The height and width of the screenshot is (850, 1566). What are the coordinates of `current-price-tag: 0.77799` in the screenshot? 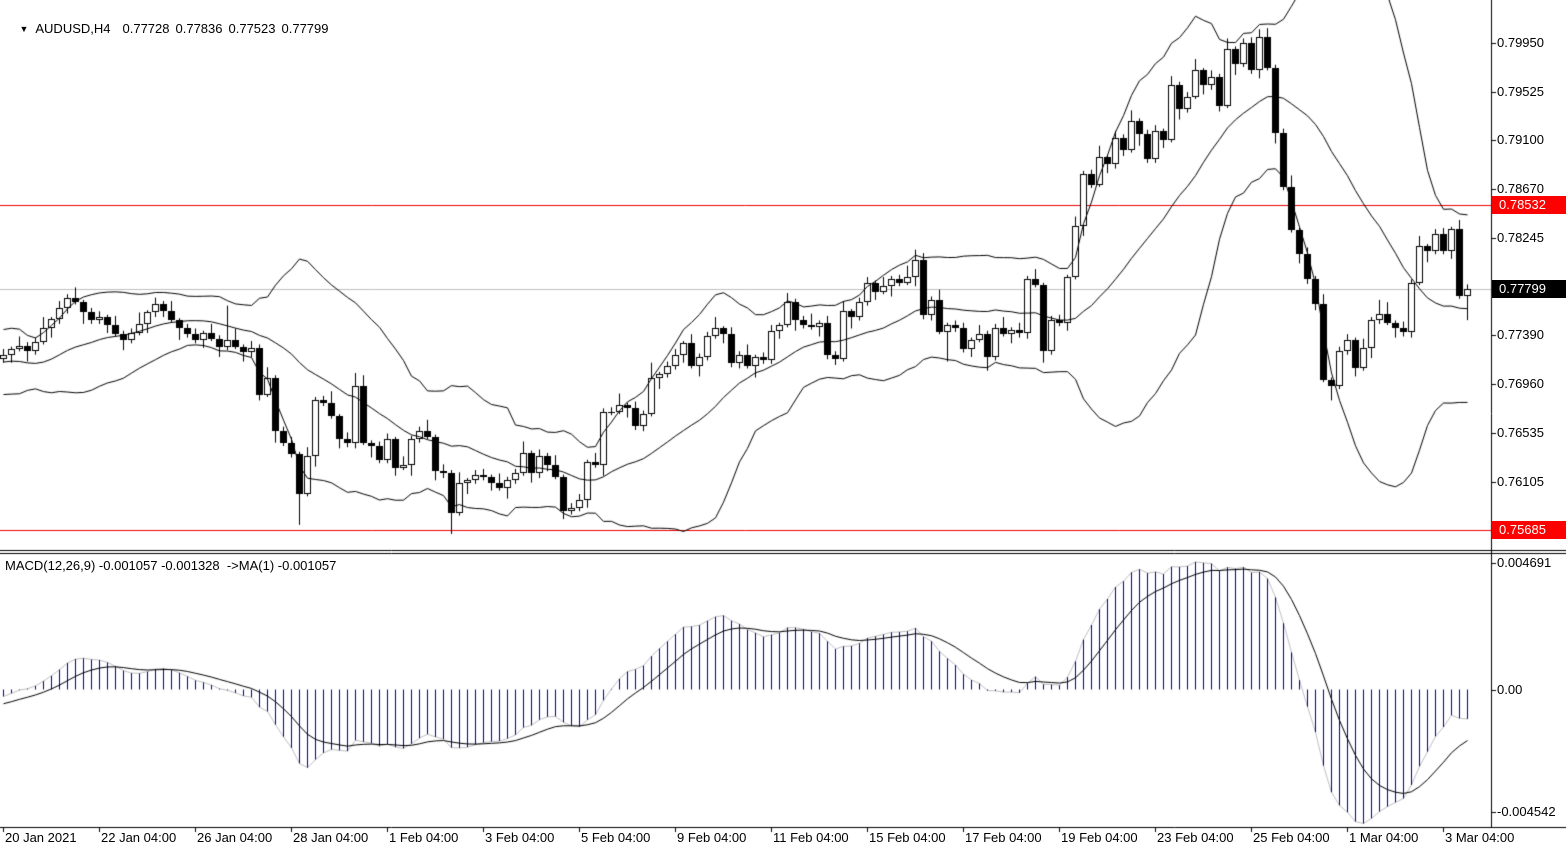 It's located at (1529, 289).